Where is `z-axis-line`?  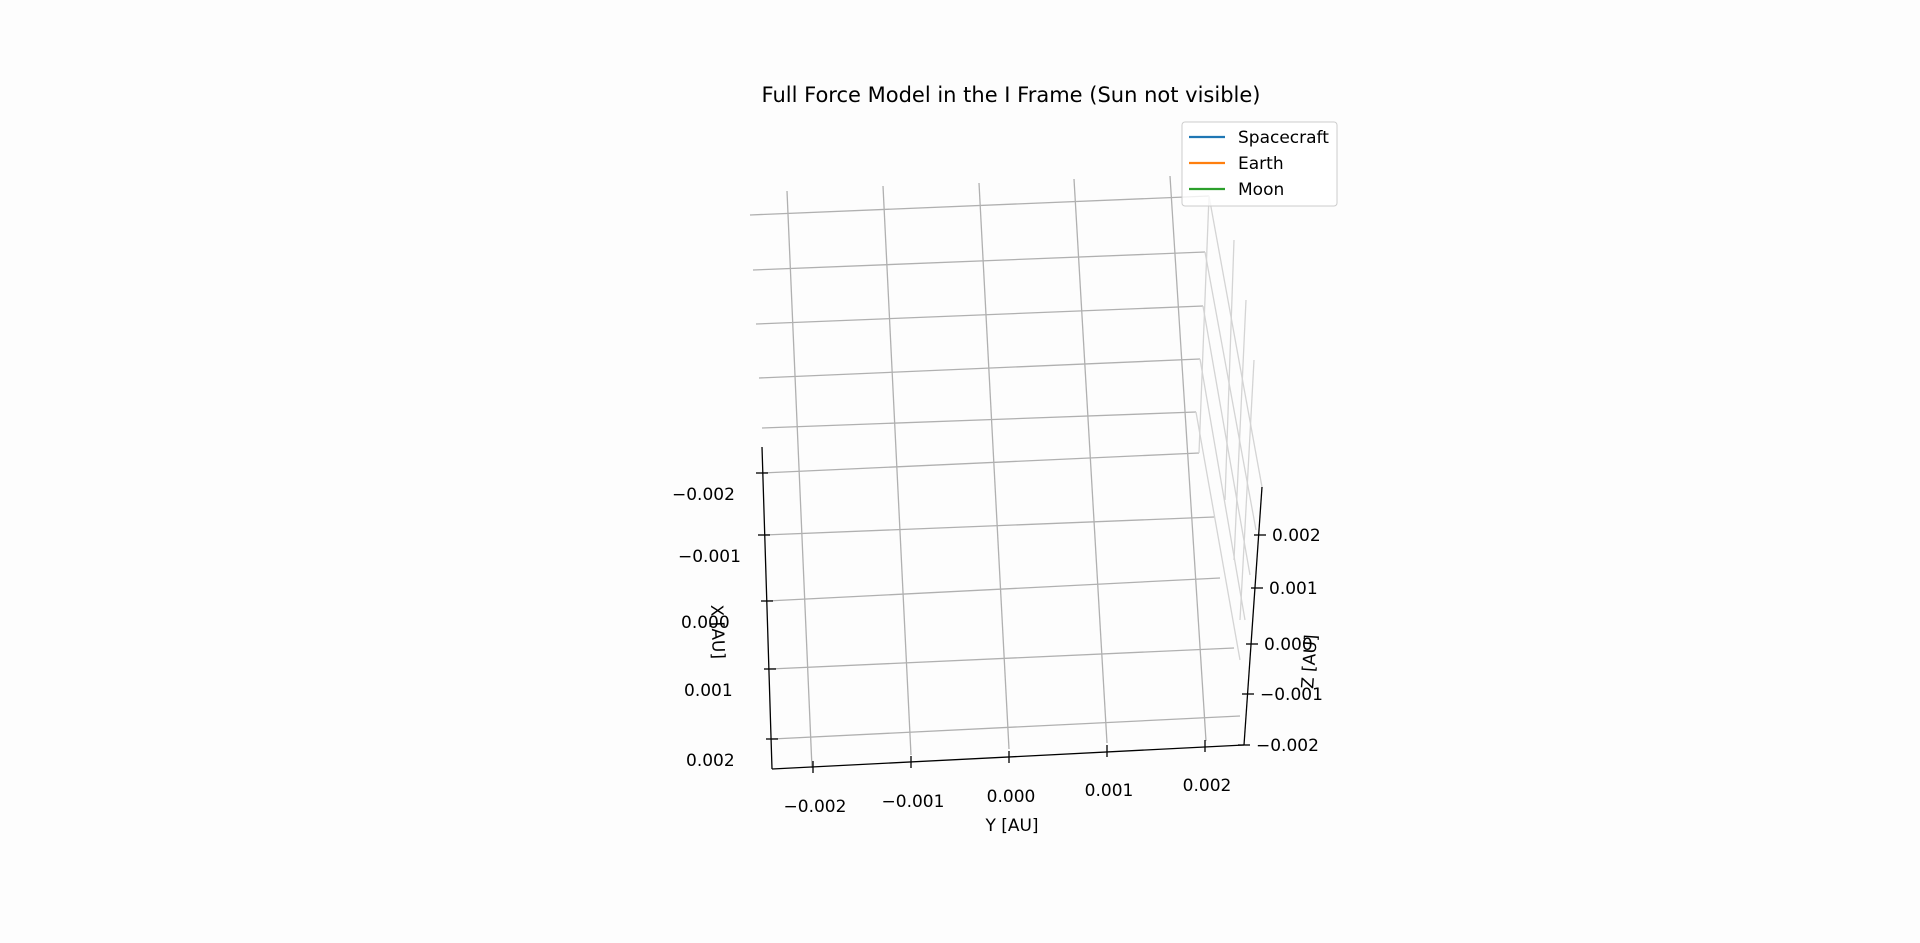
z-axis-line is located at coordinates (1253, 616).